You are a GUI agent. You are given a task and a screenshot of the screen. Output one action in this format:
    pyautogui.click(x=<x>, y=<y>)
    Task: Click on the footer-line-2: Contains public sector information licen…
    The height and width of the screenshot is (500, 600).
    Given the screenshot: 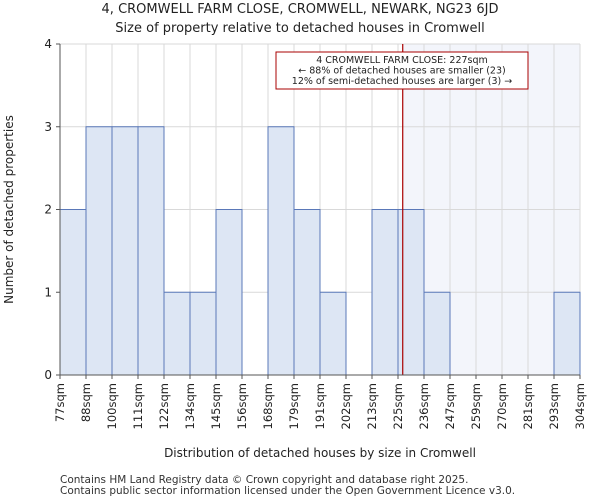 What is the action you would take?
    pyautogui.click(x=288, y=491)
    